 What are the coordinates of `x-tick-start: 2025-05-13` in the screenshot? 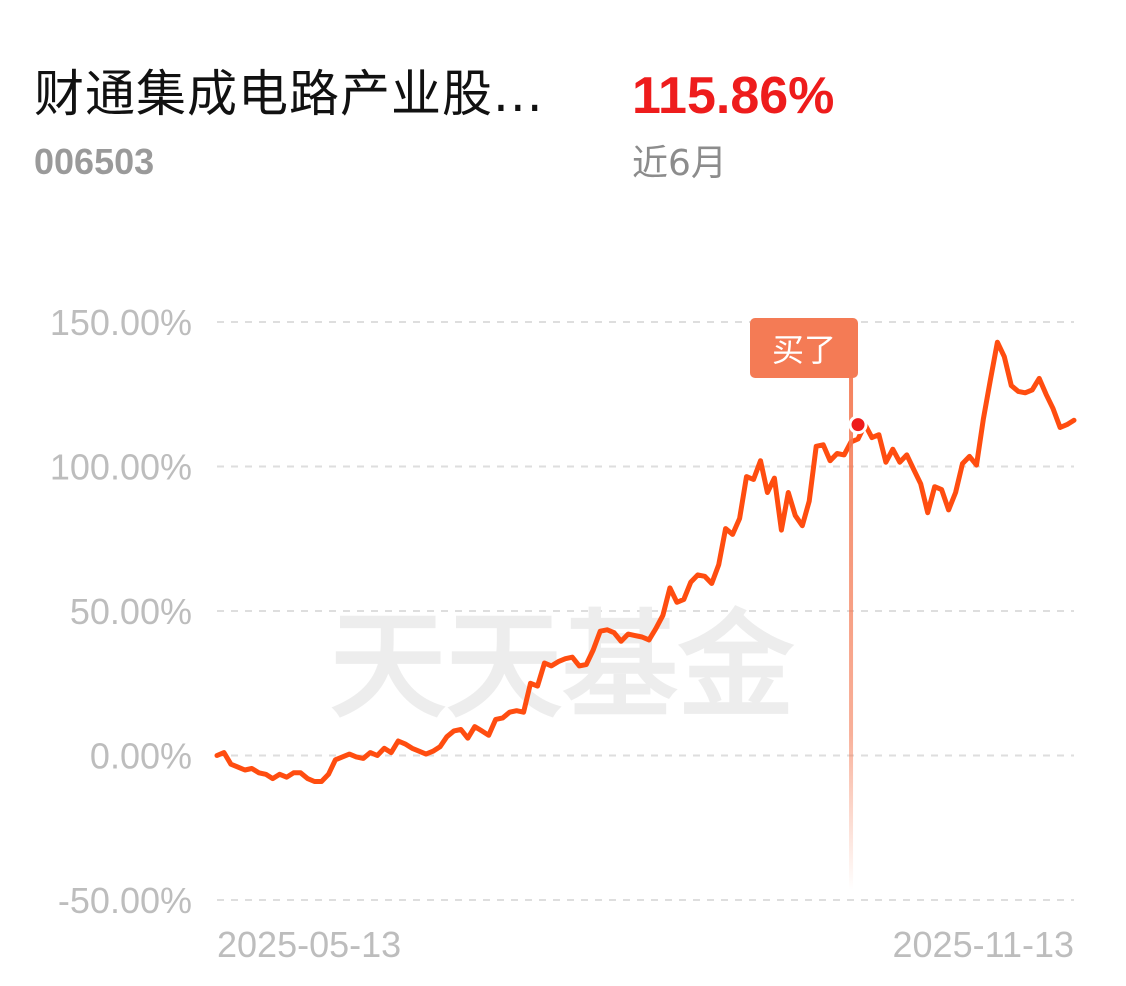 It's located at (309, 944).